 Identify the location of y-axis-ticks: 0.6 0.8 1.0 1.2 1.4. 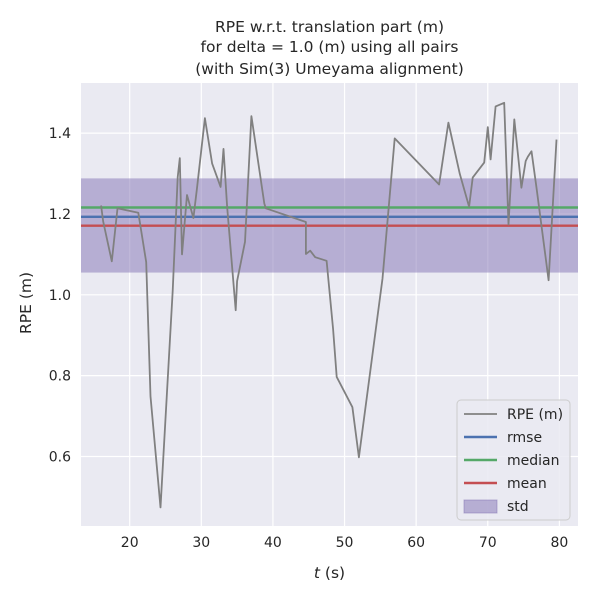
(60, 295).